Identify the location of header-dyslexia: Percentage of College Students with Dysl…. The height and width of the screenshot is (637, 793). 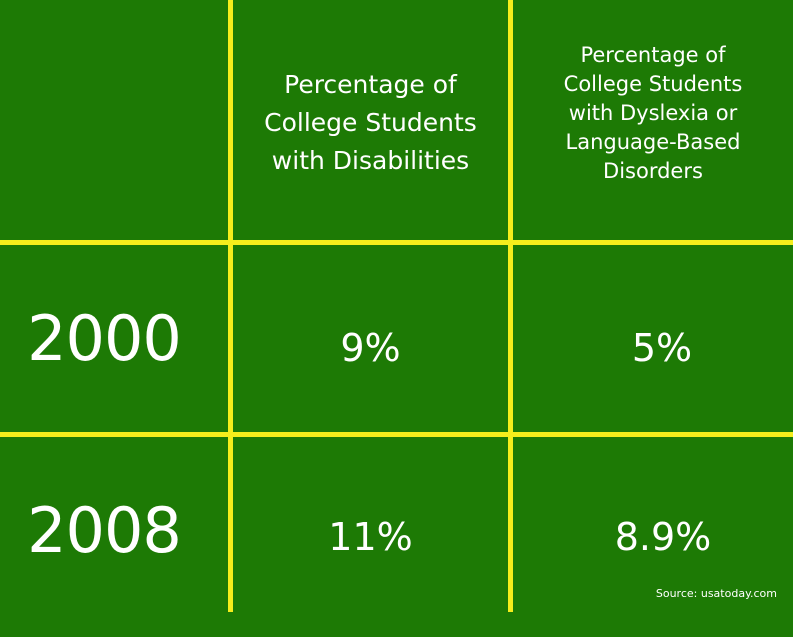
(653, 113).